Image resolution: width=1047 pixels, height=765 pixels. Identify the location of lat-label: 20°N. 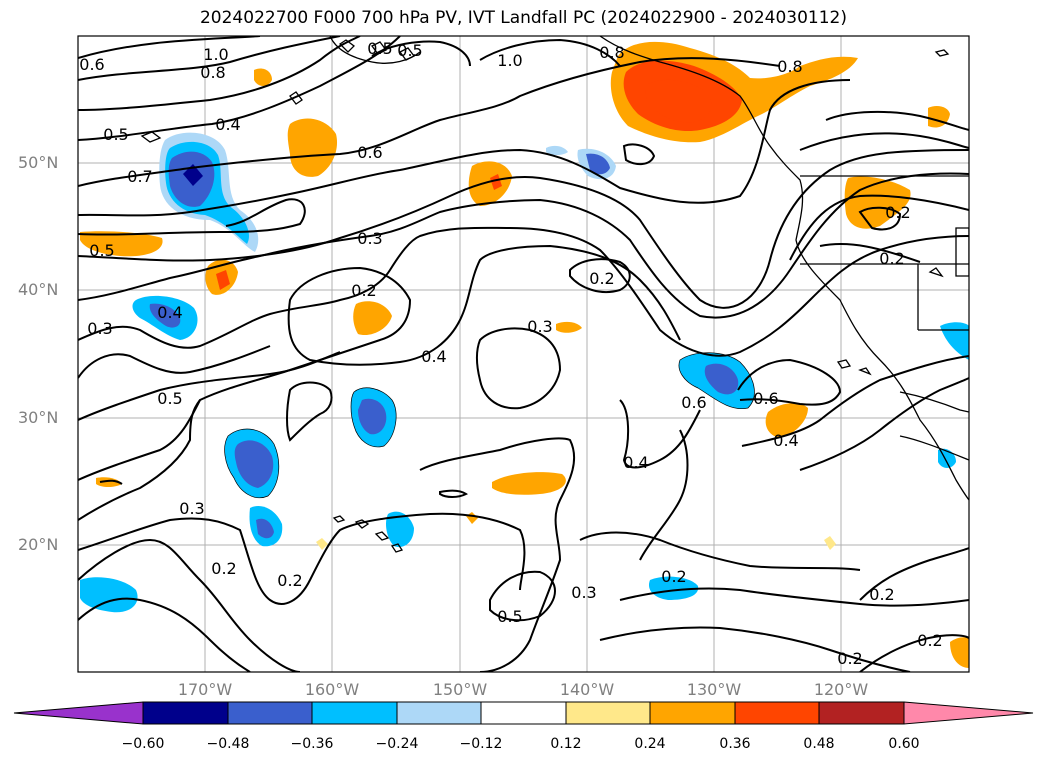
(38, 544).